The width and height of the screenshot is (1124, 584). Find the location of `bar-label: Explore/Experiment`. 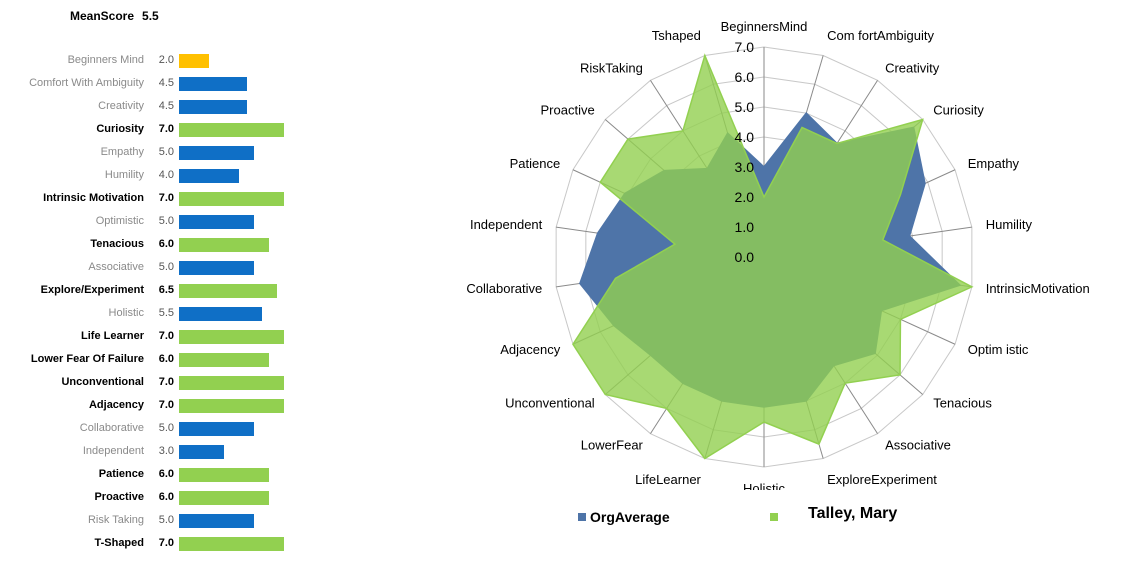

bar-label: Explore/Experiment is located at coordinates (92, 290).